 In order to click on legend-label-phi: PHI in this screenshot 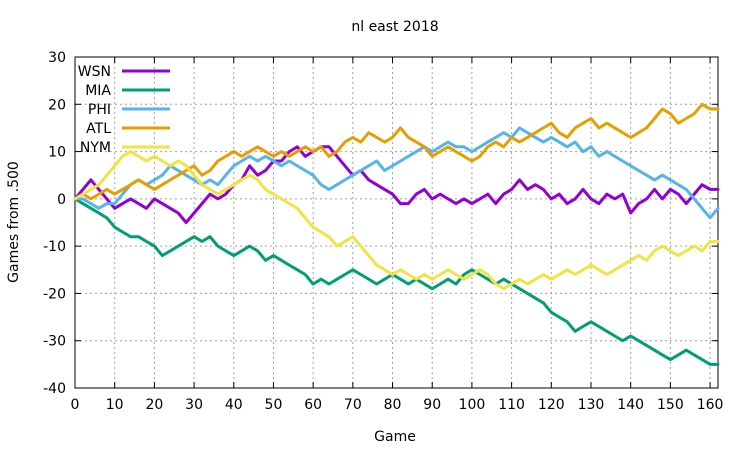, I will do `click(99, 110)`.